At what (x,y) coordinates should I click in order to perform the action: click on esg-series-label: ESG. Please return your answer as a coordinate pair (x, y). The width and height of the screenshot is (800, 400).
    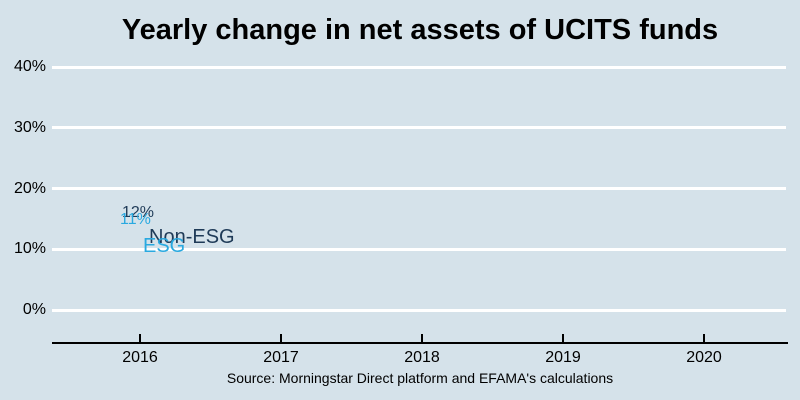
    Looking at the image, I should click on (164, 246).